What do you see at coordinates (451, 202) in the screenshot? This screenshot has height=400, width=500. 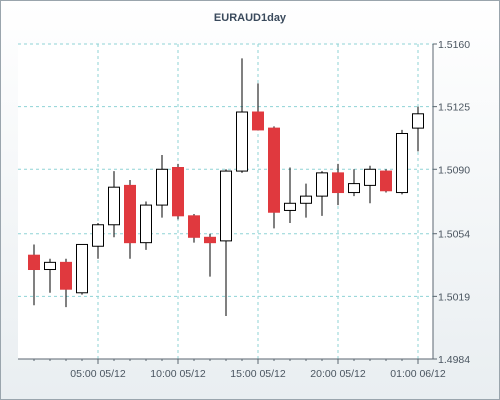 I see `y-ticks: 1.5160 1.5125 1.5090 1.5054 1.5019 1.4984` at bounding box center [451, 202].